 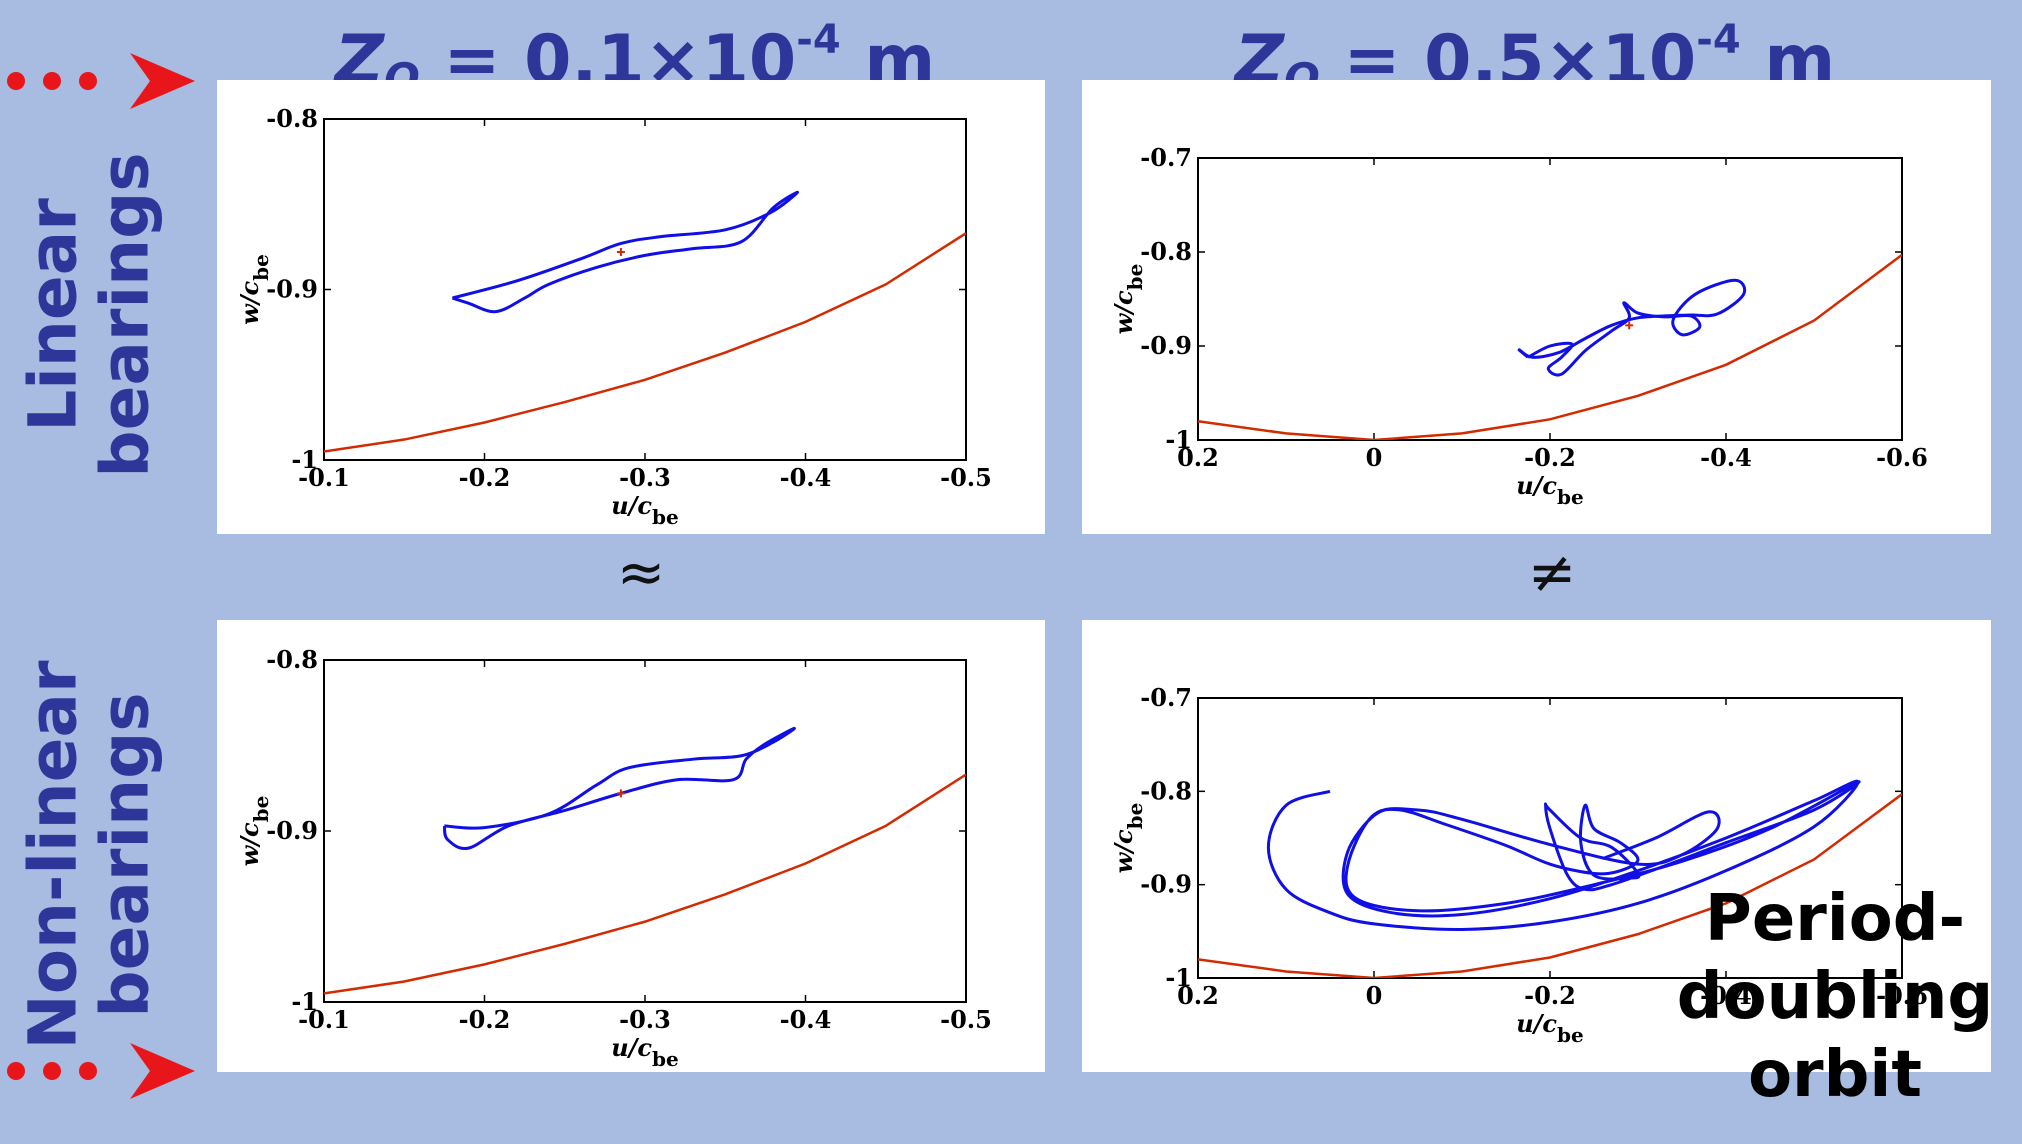 What do you see at coordinates (1835, 919) in the screenshot?
I see `annotation-line1: Period-` at bounding box center [1835, 919].